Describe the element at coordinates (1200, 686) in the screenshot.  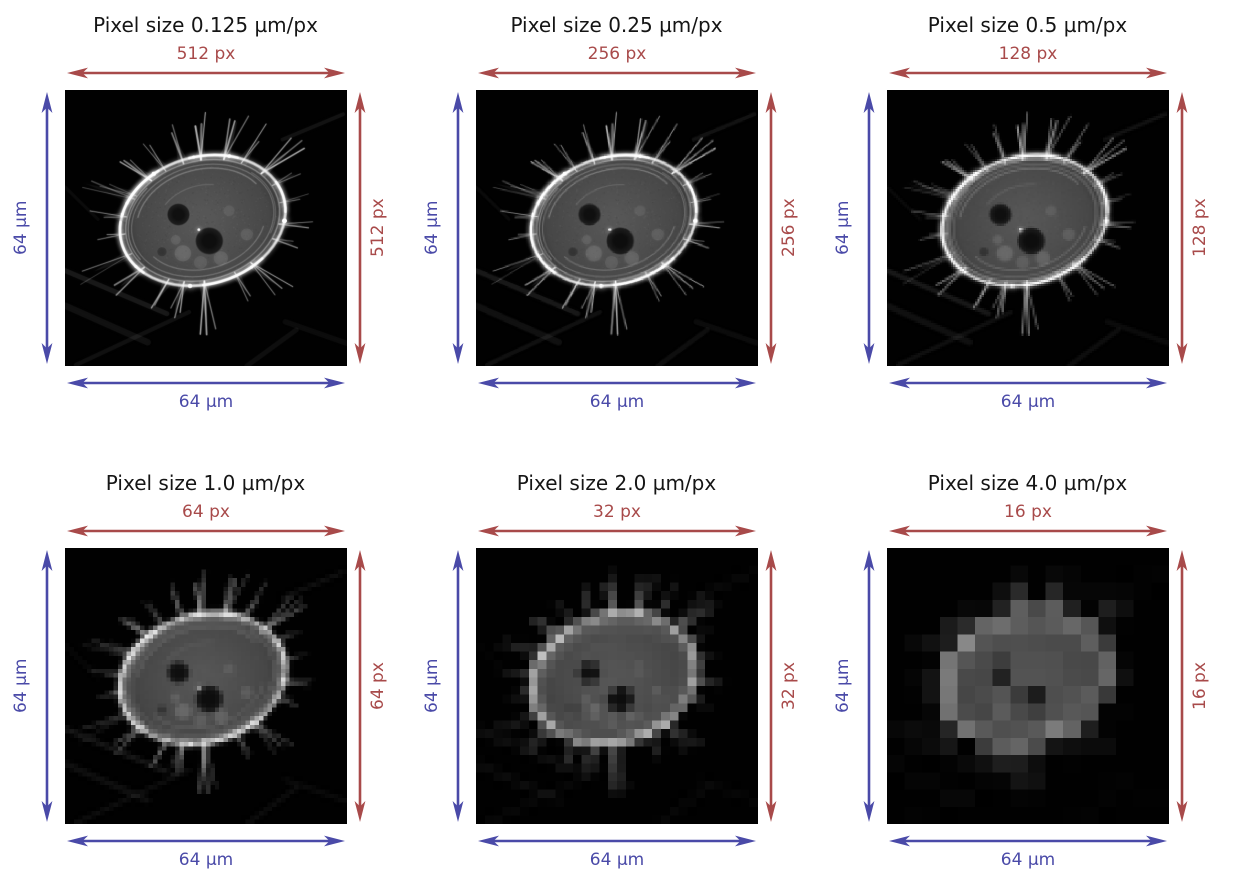
I see `pixel-height-label: 16 px` at that location.